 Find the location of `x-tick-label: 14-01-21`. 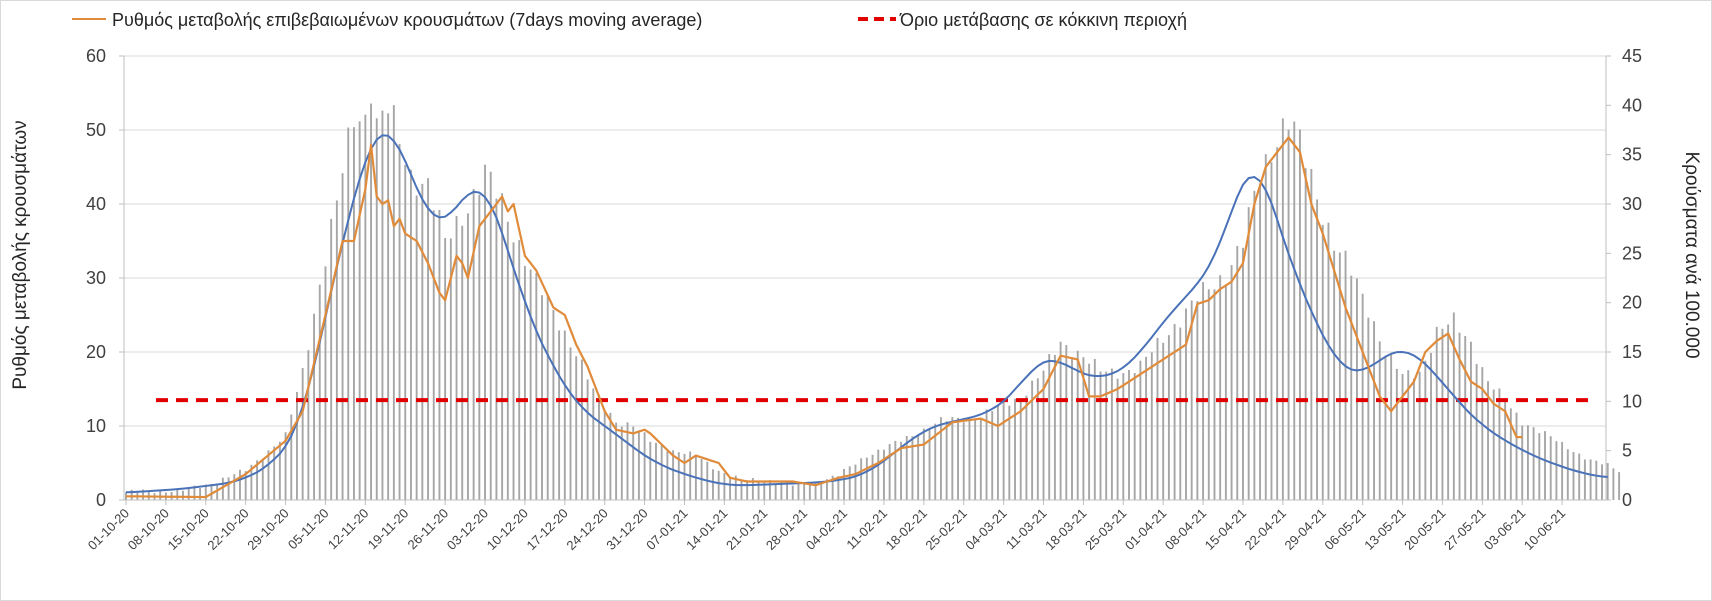

x-tick-label: 14-01-21 is located at coordinates (706, 529).